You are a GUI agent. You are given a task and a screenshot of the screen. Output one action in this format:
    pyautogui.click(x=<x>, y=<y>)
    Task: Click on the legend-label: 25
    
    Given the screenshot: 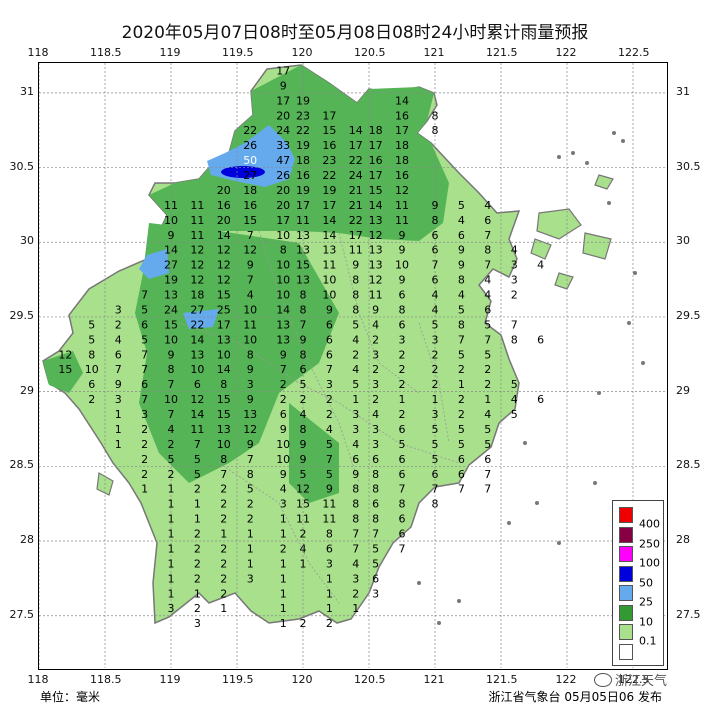 What is the action you would take?
    pyautogui.click(x=646, y=602)
    